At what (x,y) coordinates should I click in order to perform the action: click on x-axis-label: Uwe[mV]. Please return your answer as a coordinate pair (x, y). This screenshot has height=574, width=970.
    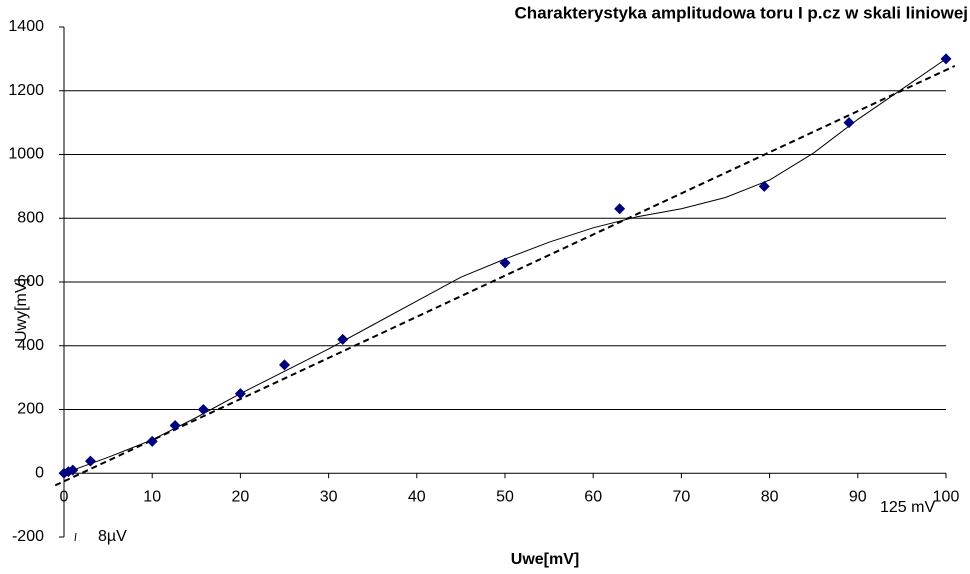
    Looking at the image, I should click on (545, 559).